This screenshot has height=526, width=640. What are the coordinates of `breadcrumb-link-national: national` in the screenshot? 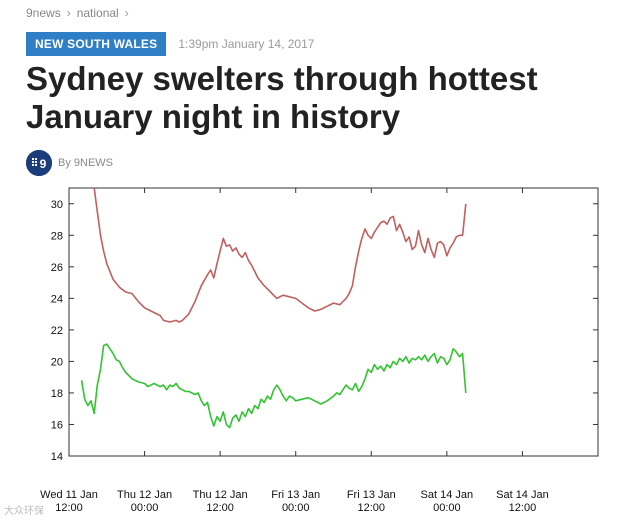 It's located at (97, 13).